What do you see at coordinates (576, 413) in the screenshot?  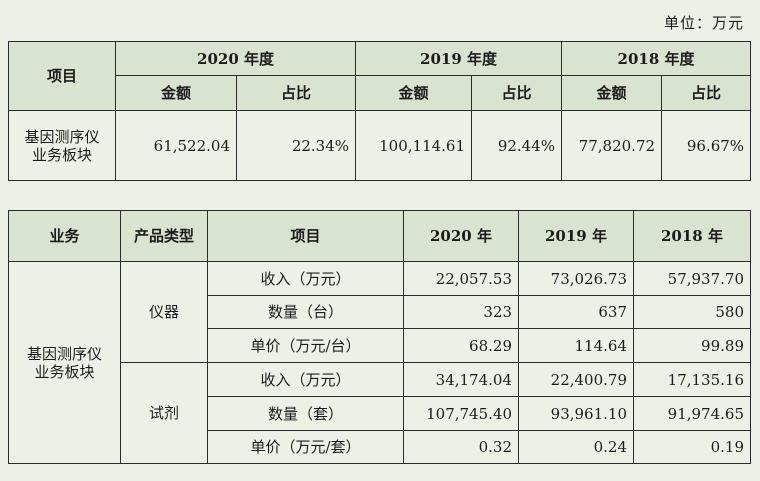 I see `cell-value: 93,961.10` at bounding box center [576, 413].